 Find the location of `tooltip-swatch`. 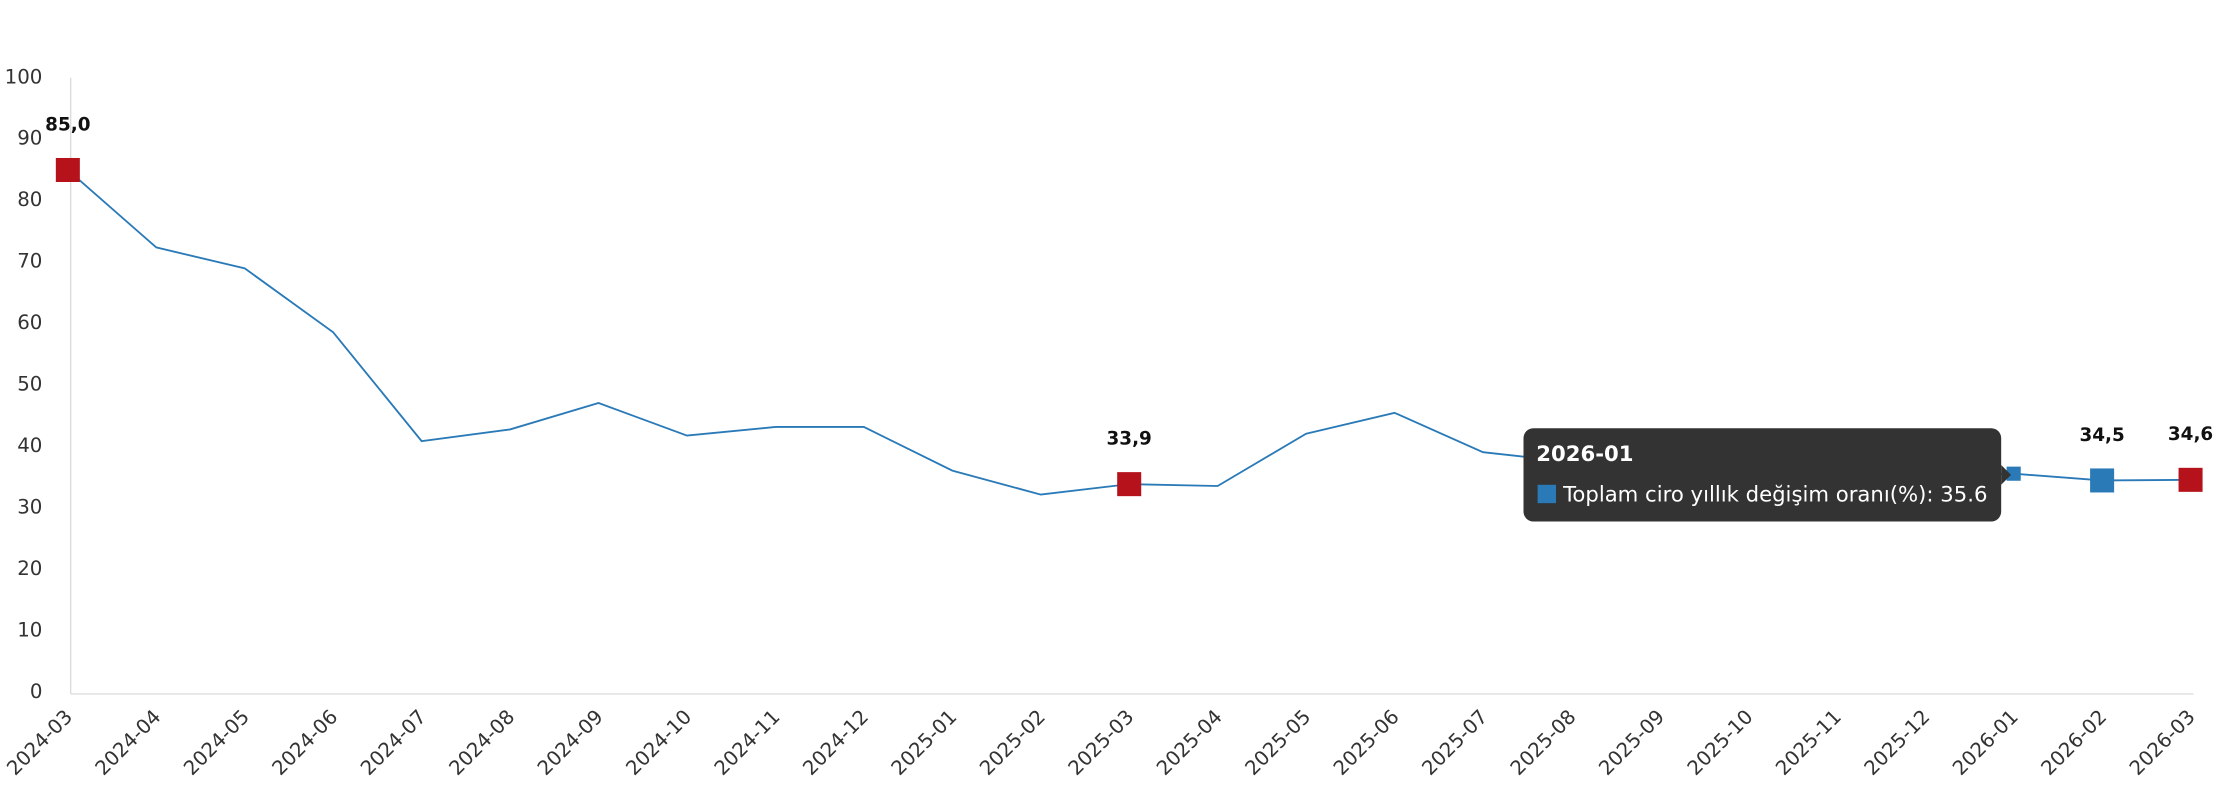

tooltip-swatch is located at coordinates (1547, 494).